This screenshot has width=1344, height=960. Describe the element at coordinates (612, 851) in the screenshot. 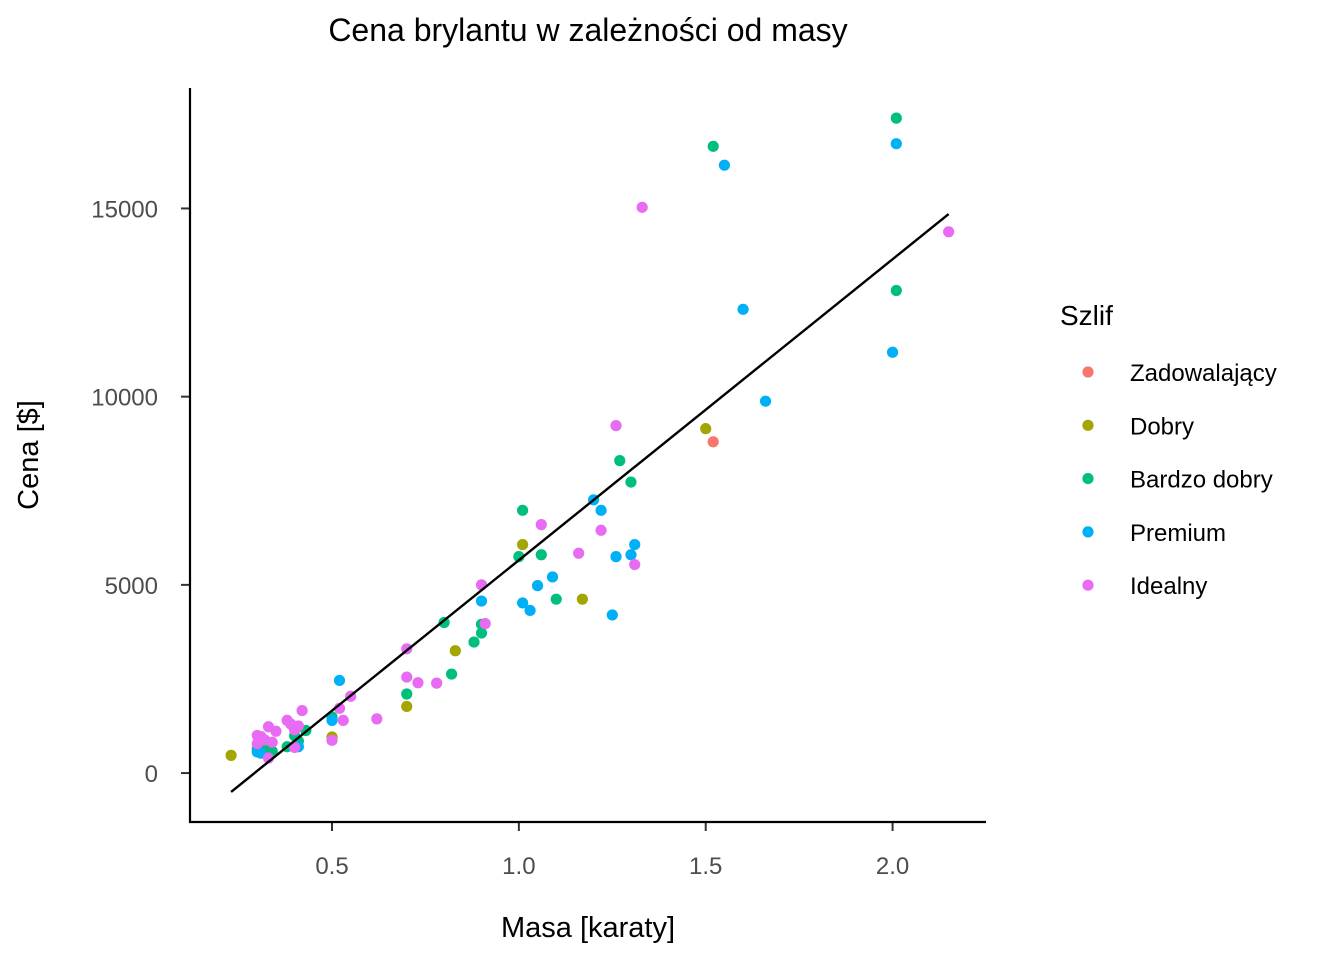

I see `x-axis-ticks: 0.5 1.0 1.5 2.0` at that location.